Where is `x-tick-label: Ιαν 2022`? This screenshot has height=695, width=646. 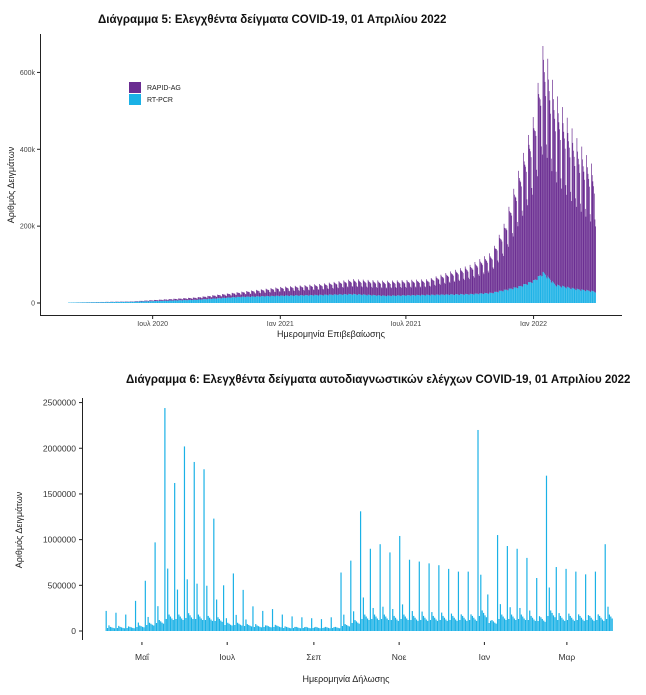 x-tick-label: Ιαν 2022 is located at coordinates (533, 324).